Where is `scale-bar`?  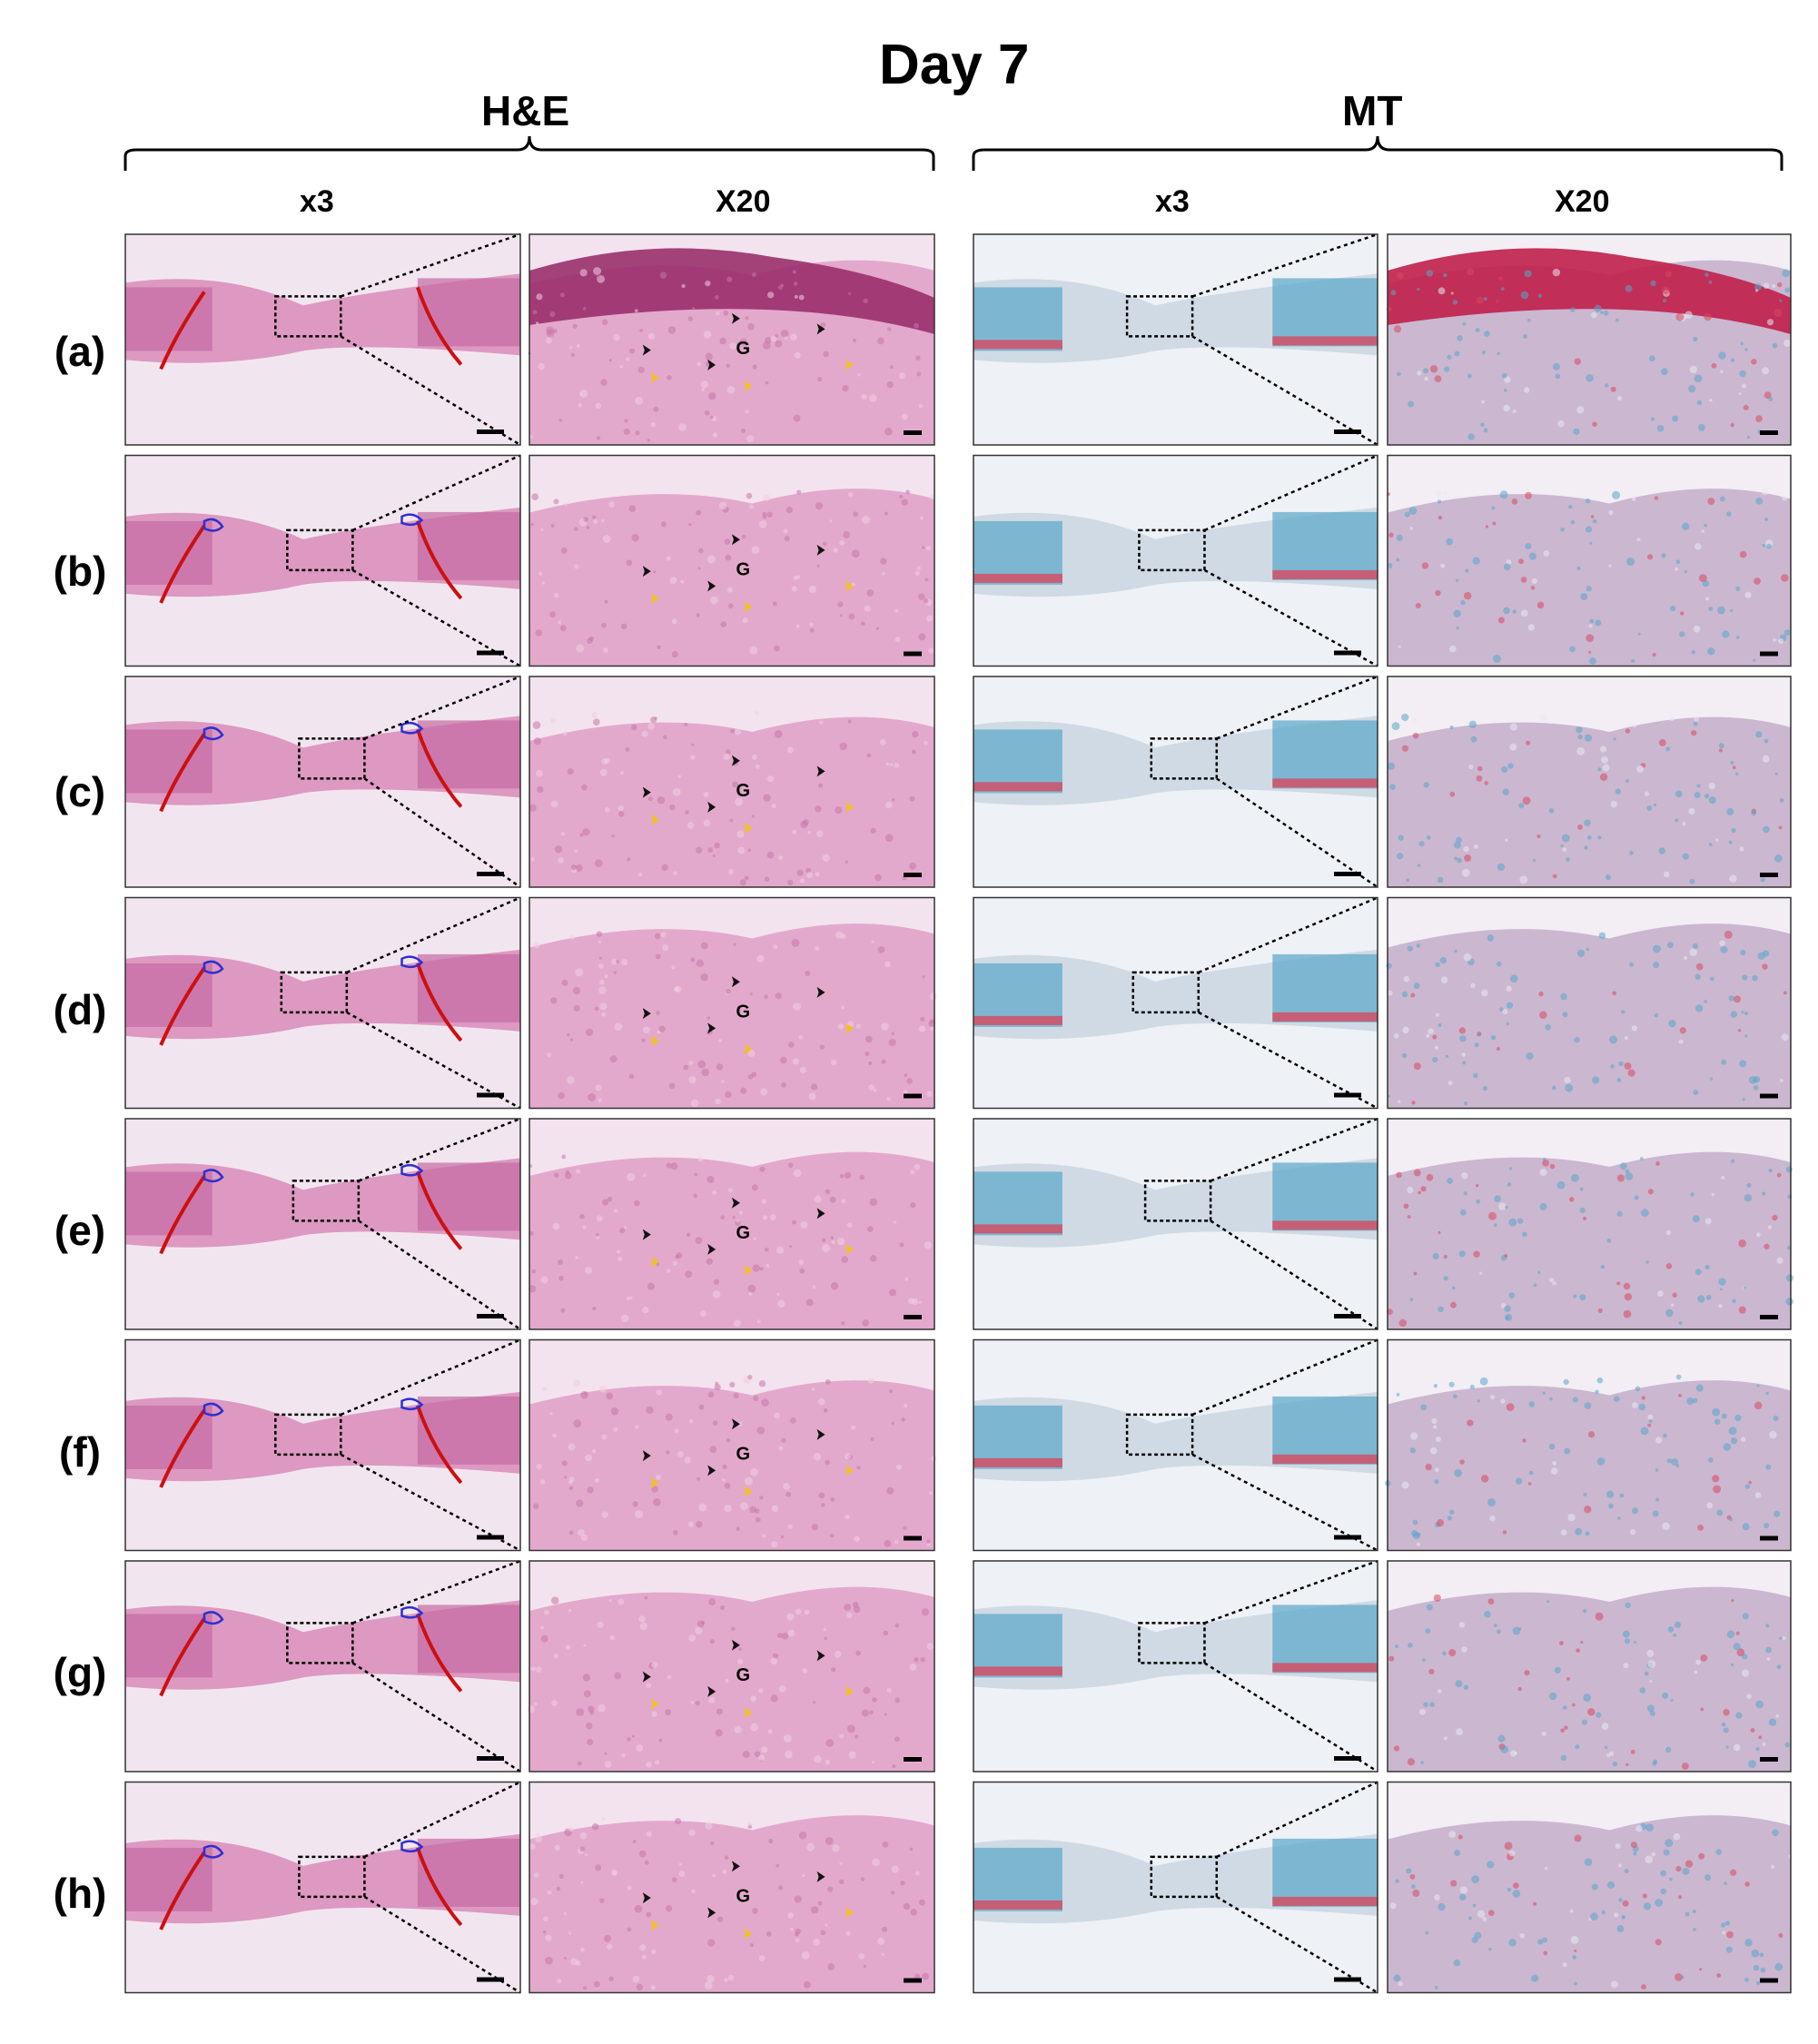 scale-bar is located at coordinates (1769, 432).